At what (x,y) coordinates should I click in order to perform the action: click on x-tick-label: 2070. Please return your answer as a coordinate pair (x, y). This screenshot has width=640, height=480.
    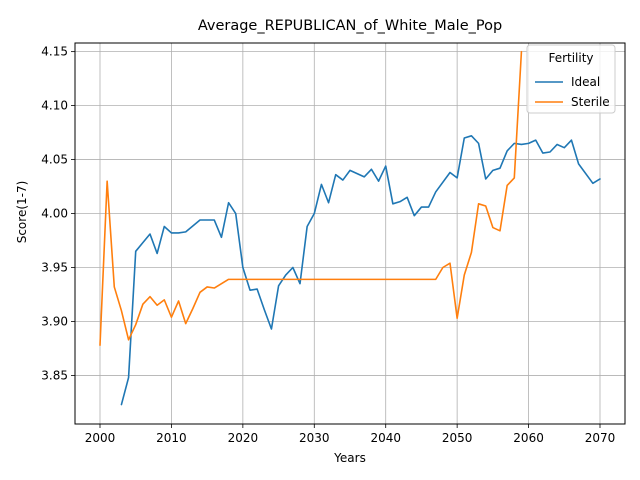
    Looking at the image, I should click on (600, 438).